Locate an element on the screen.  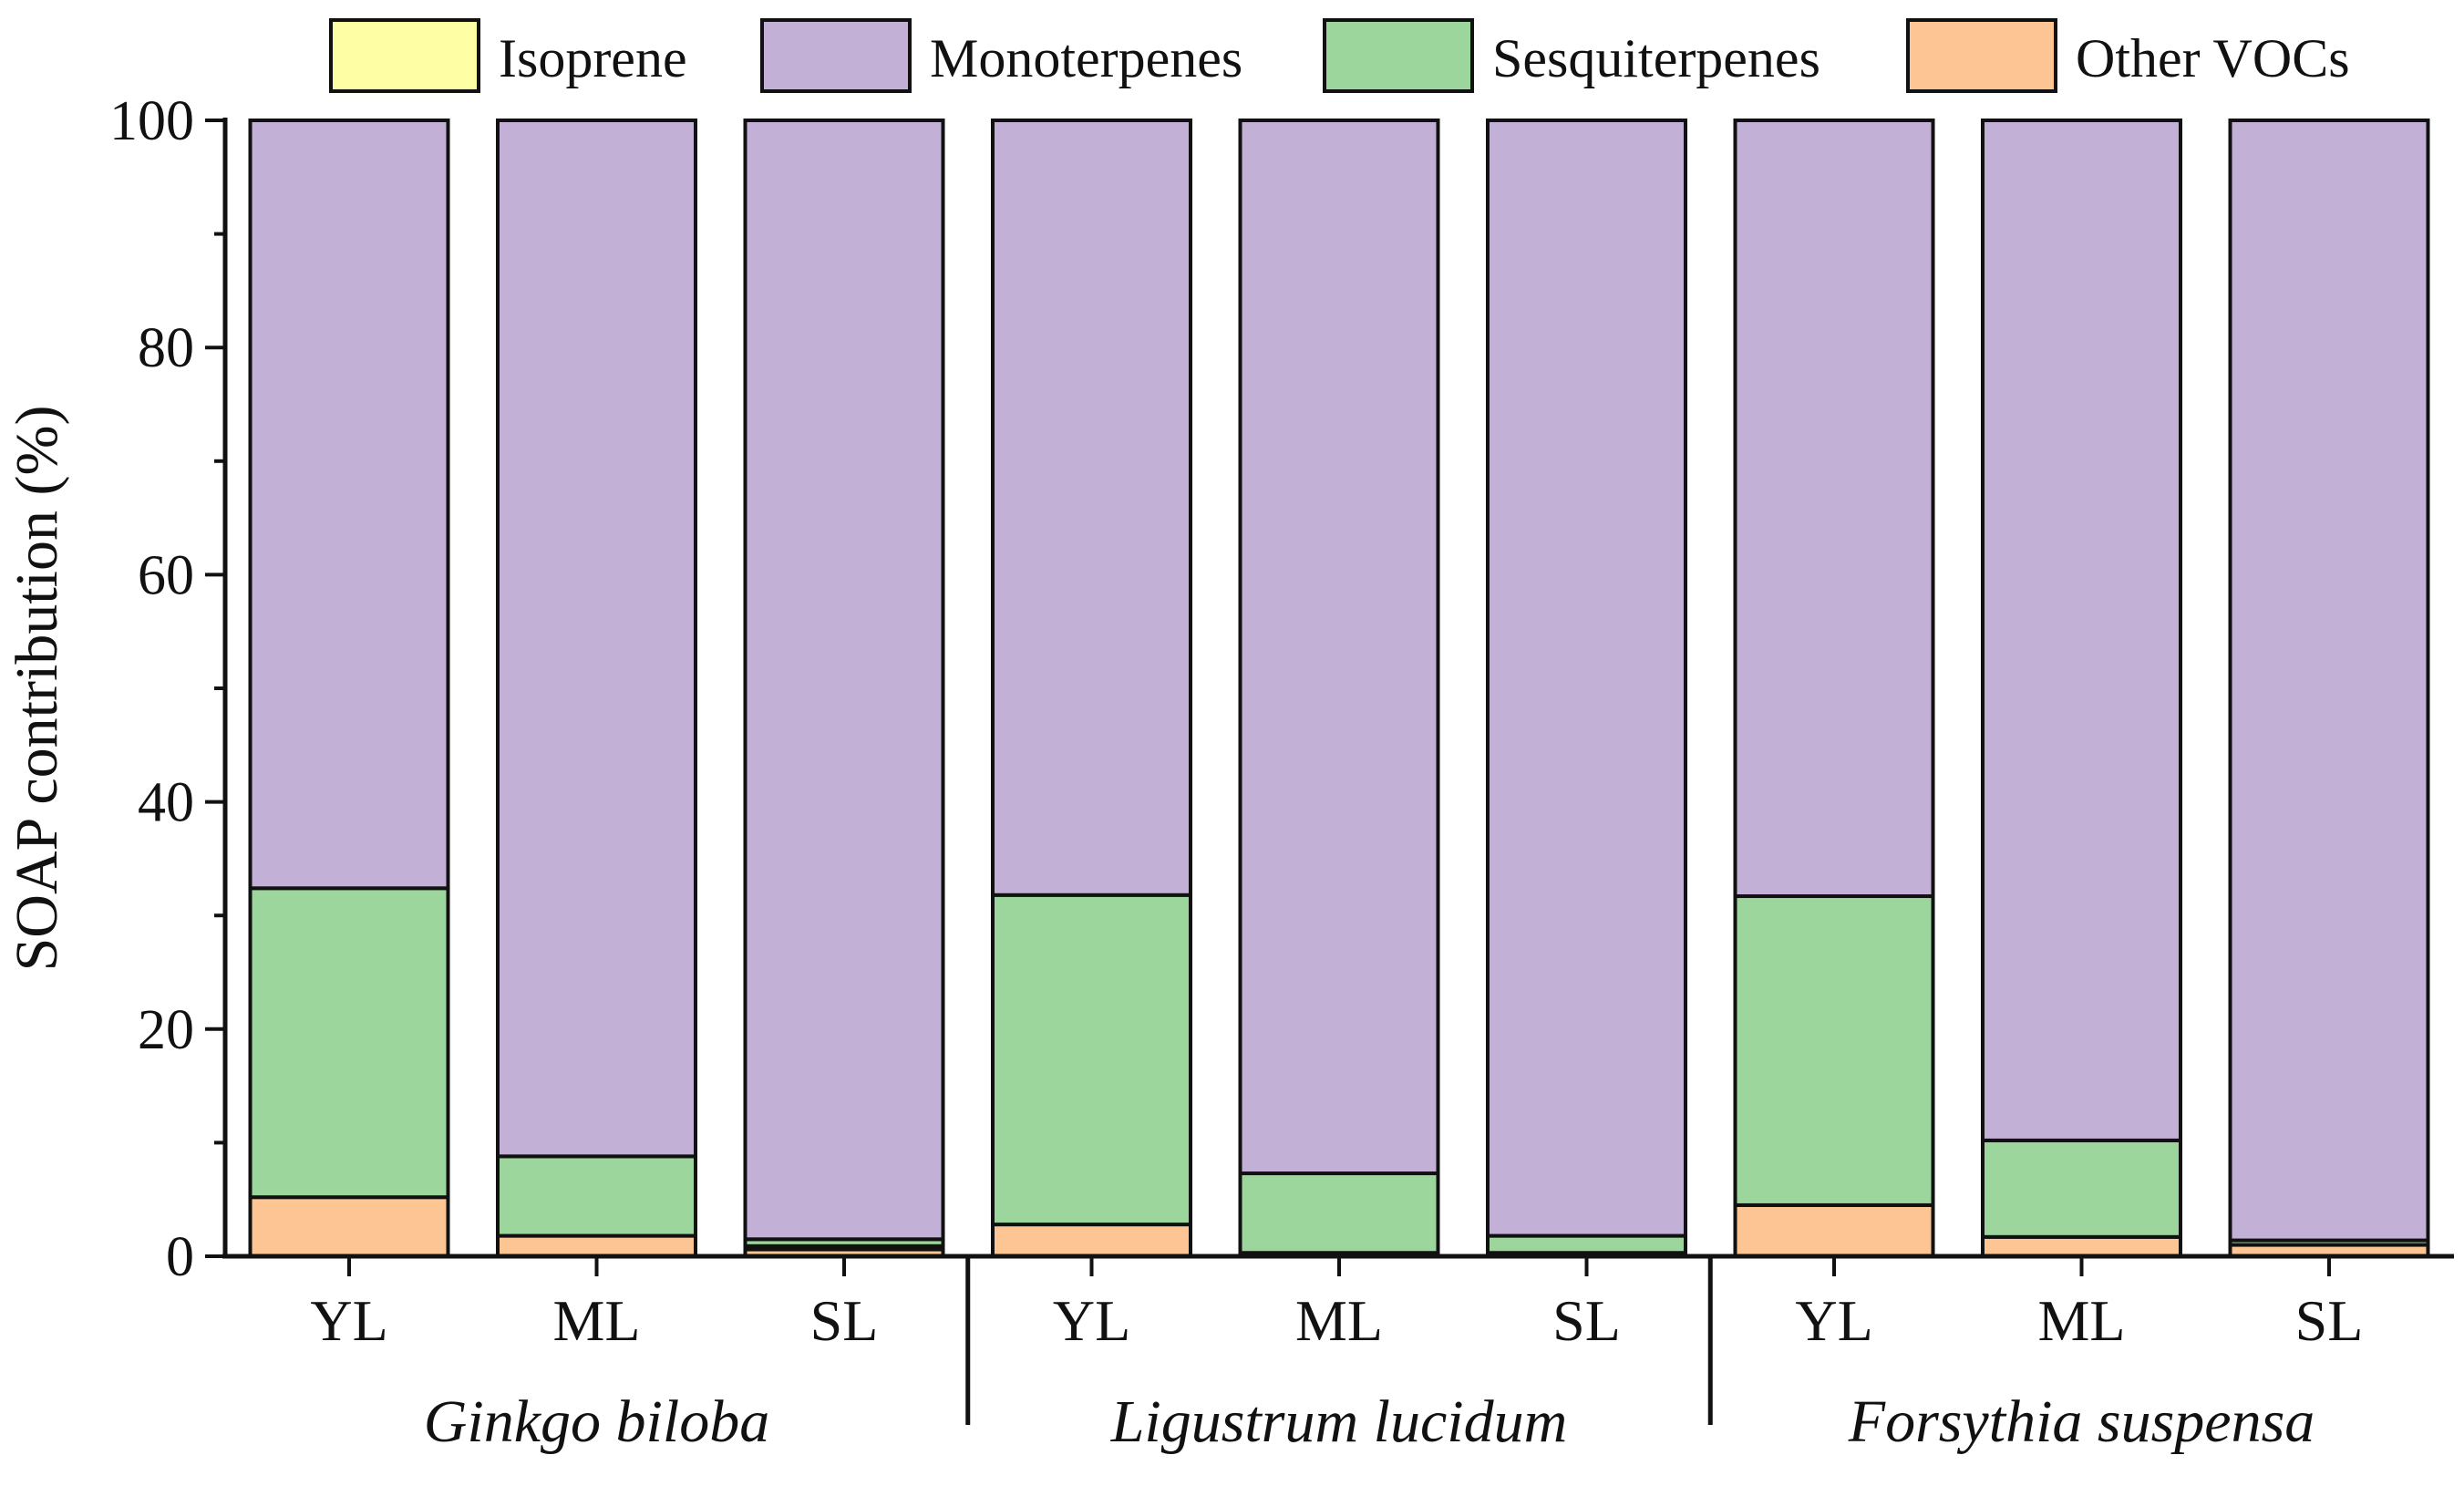
legend-label-other-vocs: Other VOCs is located at coordinates (2213, 58).